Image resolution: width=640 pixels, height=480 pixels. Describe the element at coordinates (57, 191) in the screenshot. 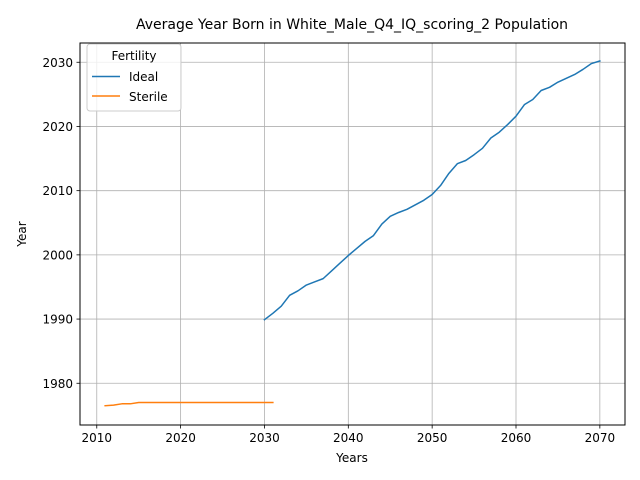

I see `y-tick-label: 2010` at that location.